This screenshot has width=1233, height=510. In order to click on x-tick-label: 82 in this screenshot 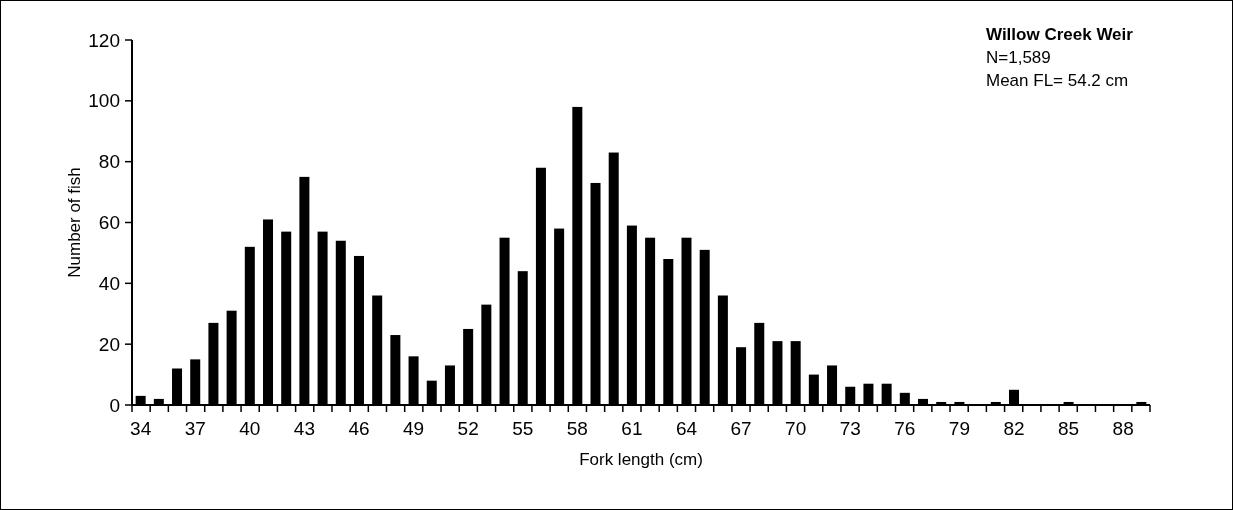, I will do `click(1014, 428)`.